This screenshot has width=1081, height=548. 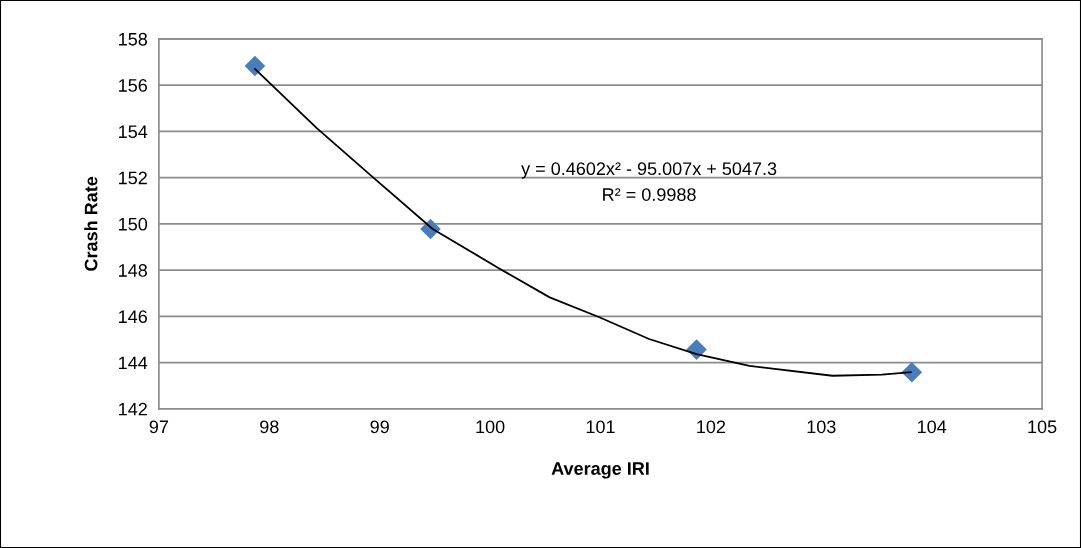 I want to click on x-tick-label: 101, so click(x=600, y=427).